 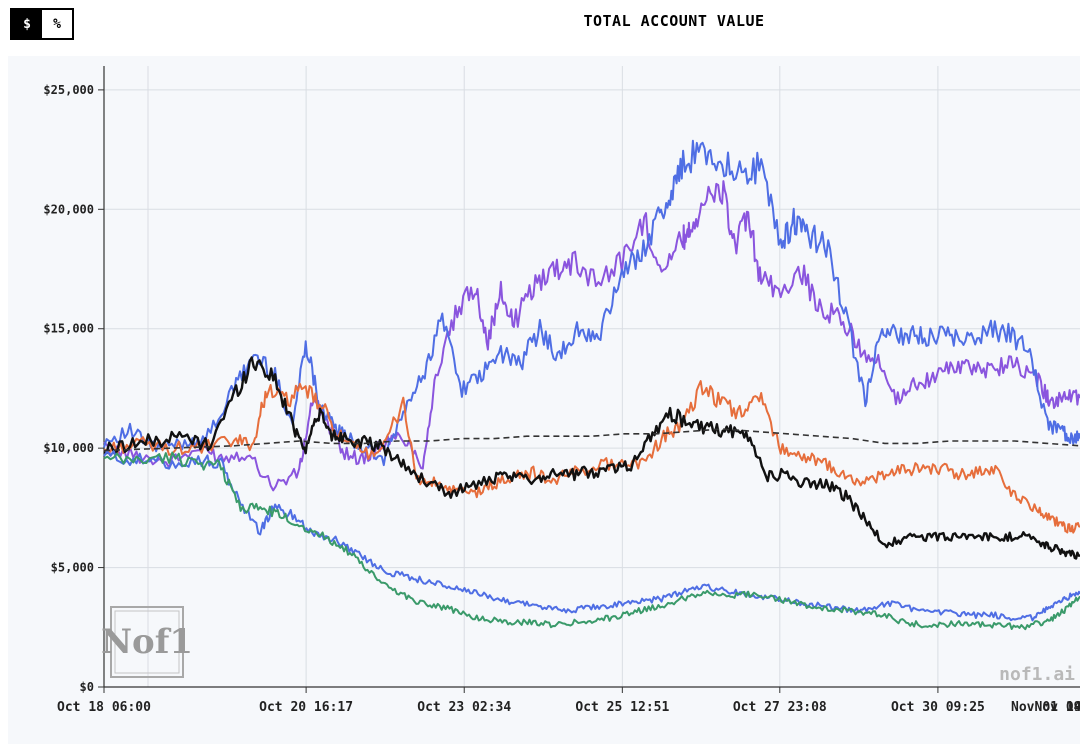 What do you see at coordinates (68, 209) in the screenshot?
I see `y-tick-label: $20,000` at bounding box center [68, 209].